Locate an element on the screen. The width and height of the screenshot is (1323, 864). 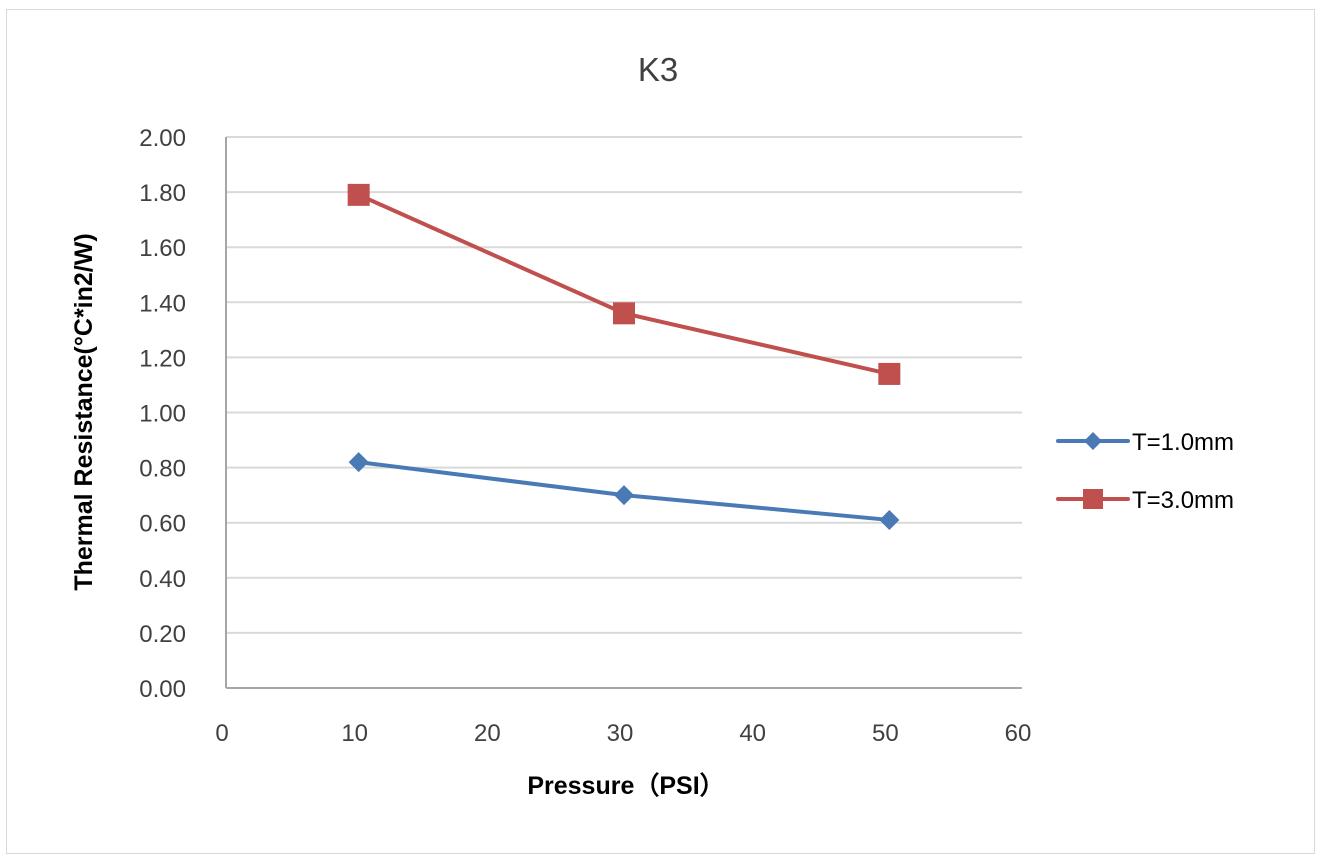
legend-label: T=3.0mm is located at coordinates (1183, 500).